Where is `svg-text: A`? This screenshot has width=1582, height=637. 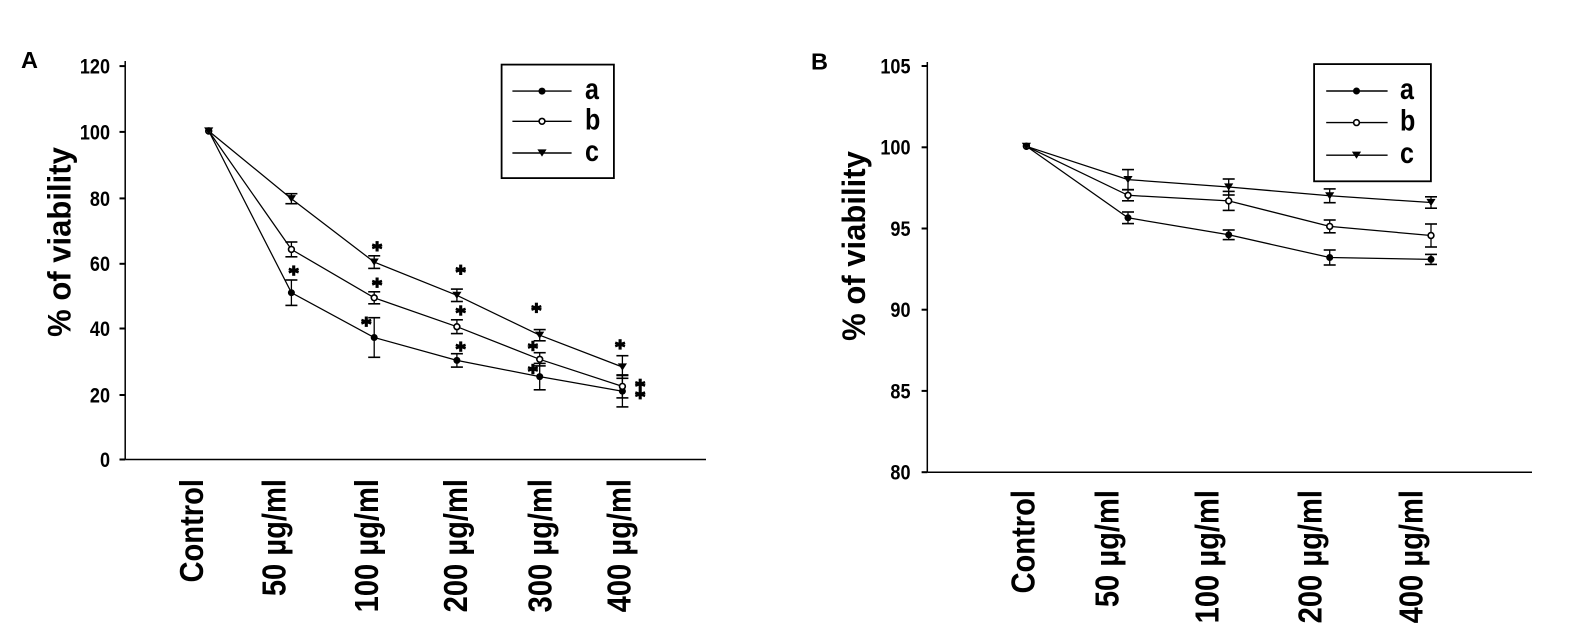
svg-text: A is located at coordinates (29, 60).